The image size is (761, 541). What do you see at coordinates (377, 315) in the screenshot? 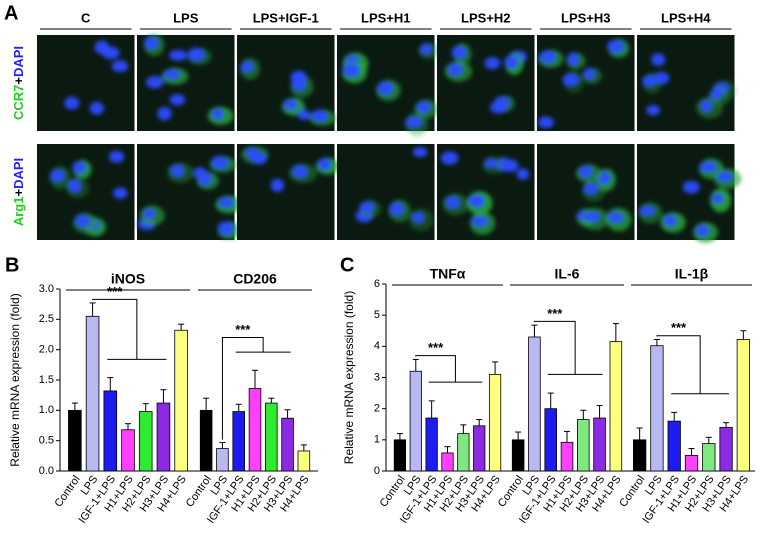
I see `y-tick-label: 5` at bounding box center [377, 315].